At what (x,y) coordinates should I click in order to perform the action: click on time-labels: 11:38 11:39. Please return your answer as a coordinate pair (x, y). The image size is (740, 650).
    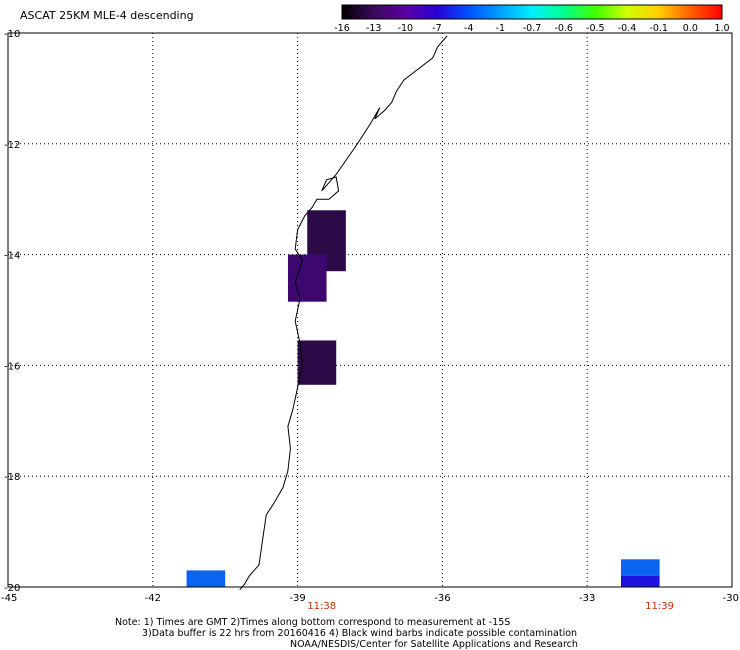
    Looking at the image, I should click on (490, 606).